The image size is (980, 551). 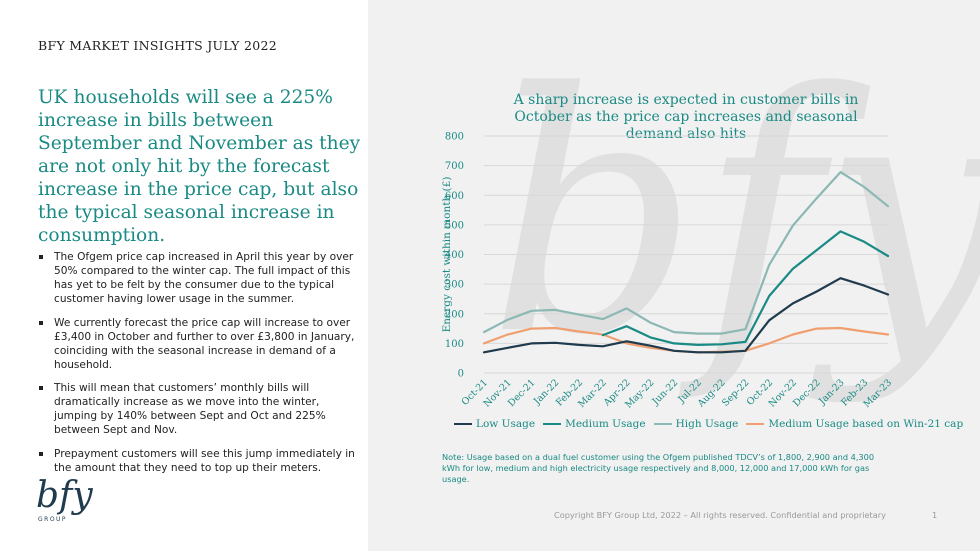 What do you see at coordinates (158, 45) in the screenshot?
I see `report-header: BFY MARKET INSIGHTS JULY 2022` at bounding box center [158, 45].